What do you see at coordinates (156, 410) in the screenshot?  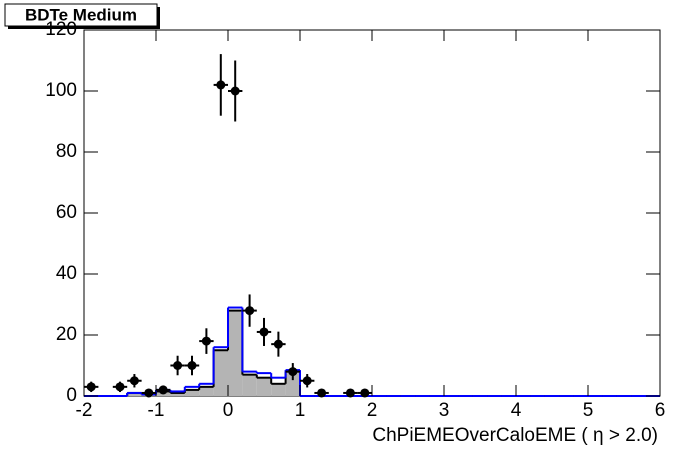 I see `x-tick-label: -1` at bounding box center [156, 410].